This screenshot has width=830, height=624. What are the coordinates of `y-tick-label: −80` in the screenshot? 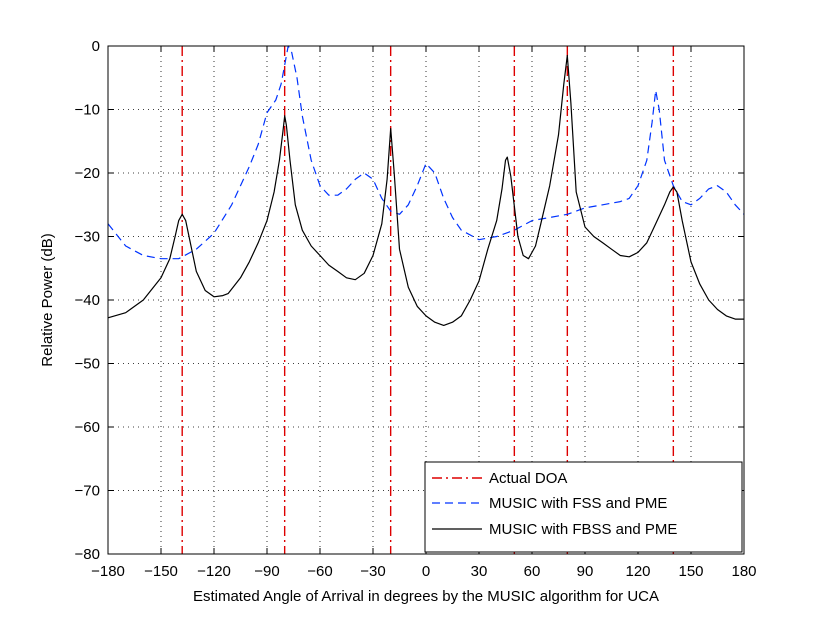 It's located at (87, 554).